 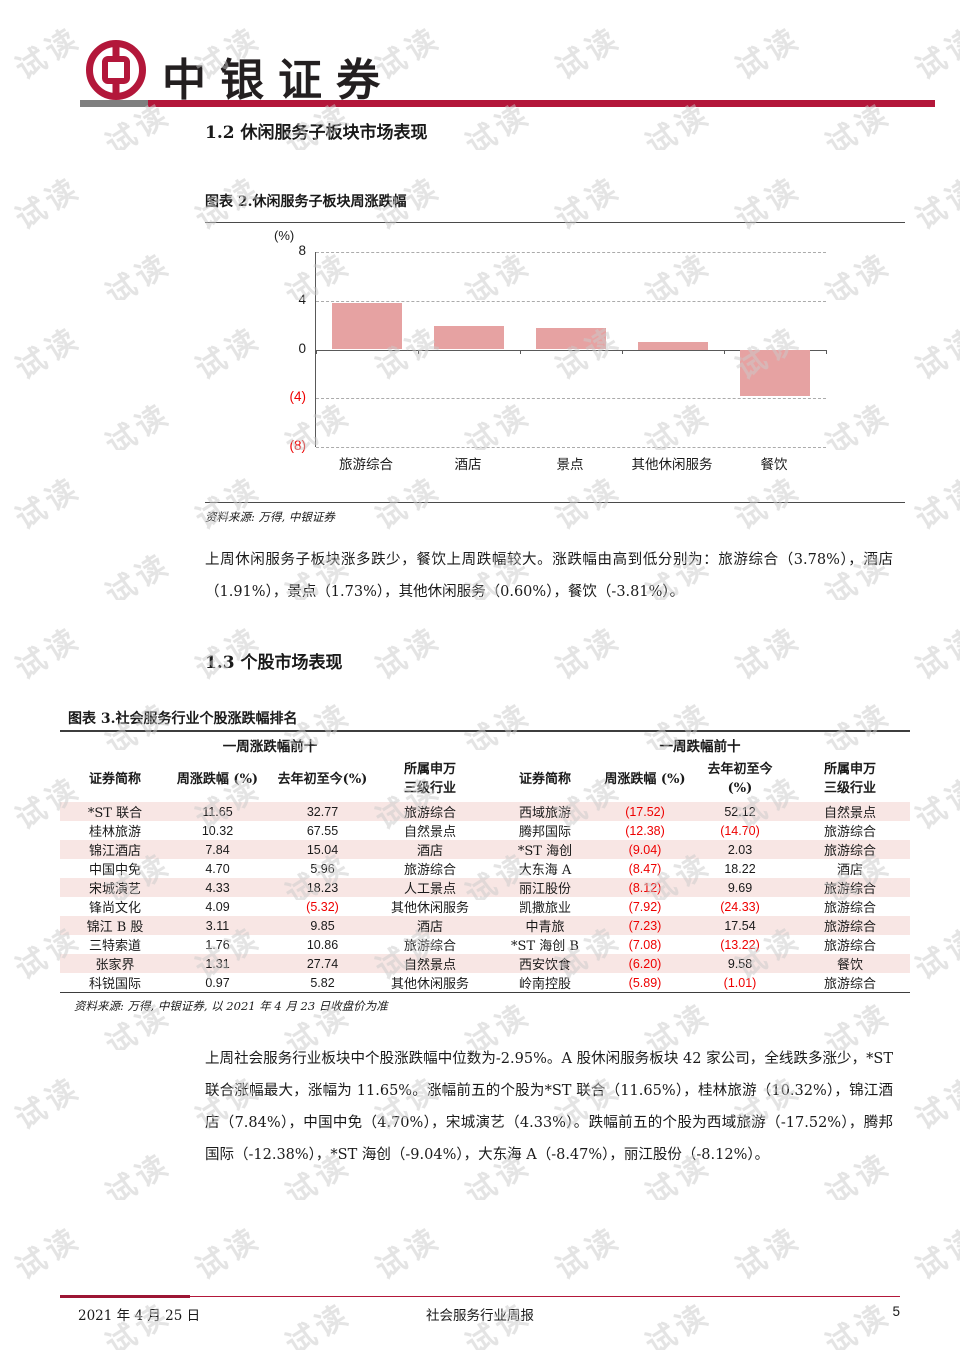 I want to click on column-header: 证券简称, so click(x=544, y=779).